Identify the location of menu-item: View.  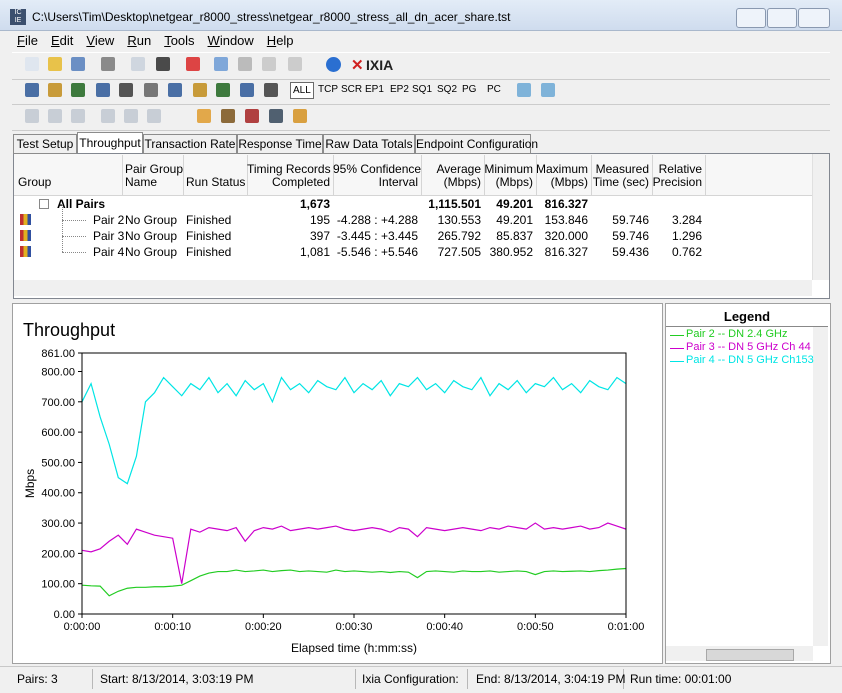
(100, 40).